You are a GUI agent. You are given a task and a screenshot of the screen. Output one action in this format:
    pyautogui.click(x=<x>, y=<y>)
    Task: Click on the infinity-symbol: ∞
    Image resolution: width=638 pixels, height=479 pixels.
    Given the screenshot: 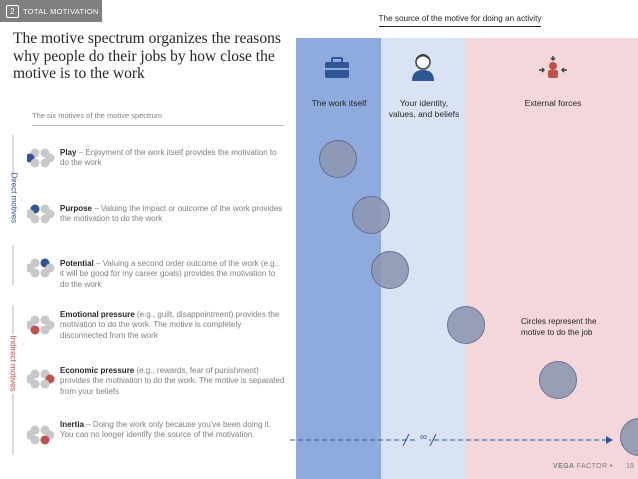 What is the action you would take?
    pyautogui.click(x=424, y=437)
    